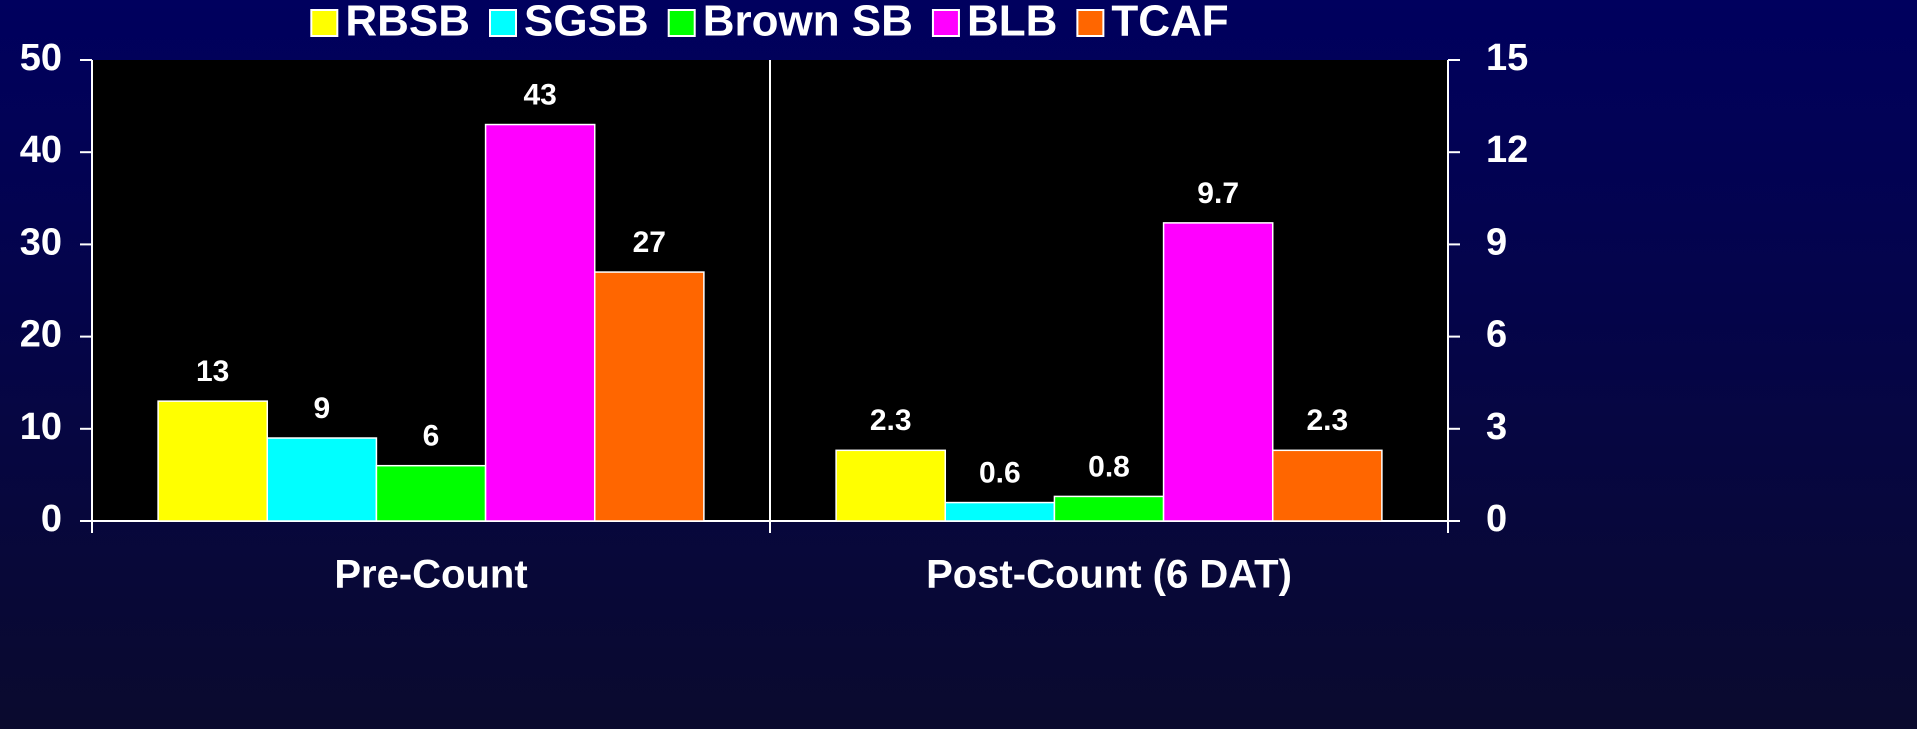  I want to click on data-label: 9, so click(321, 408).